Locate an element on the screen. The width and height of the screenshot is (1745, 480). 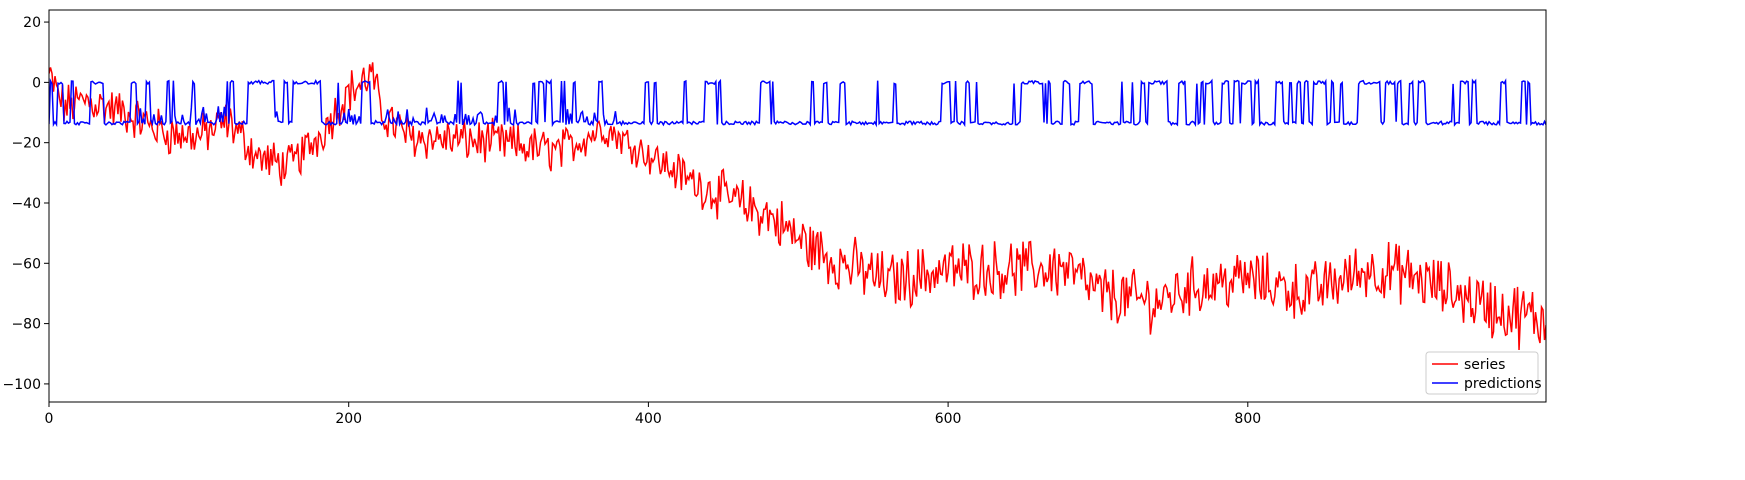
x-tick-label: 400 is located at coordinates (648, 419).